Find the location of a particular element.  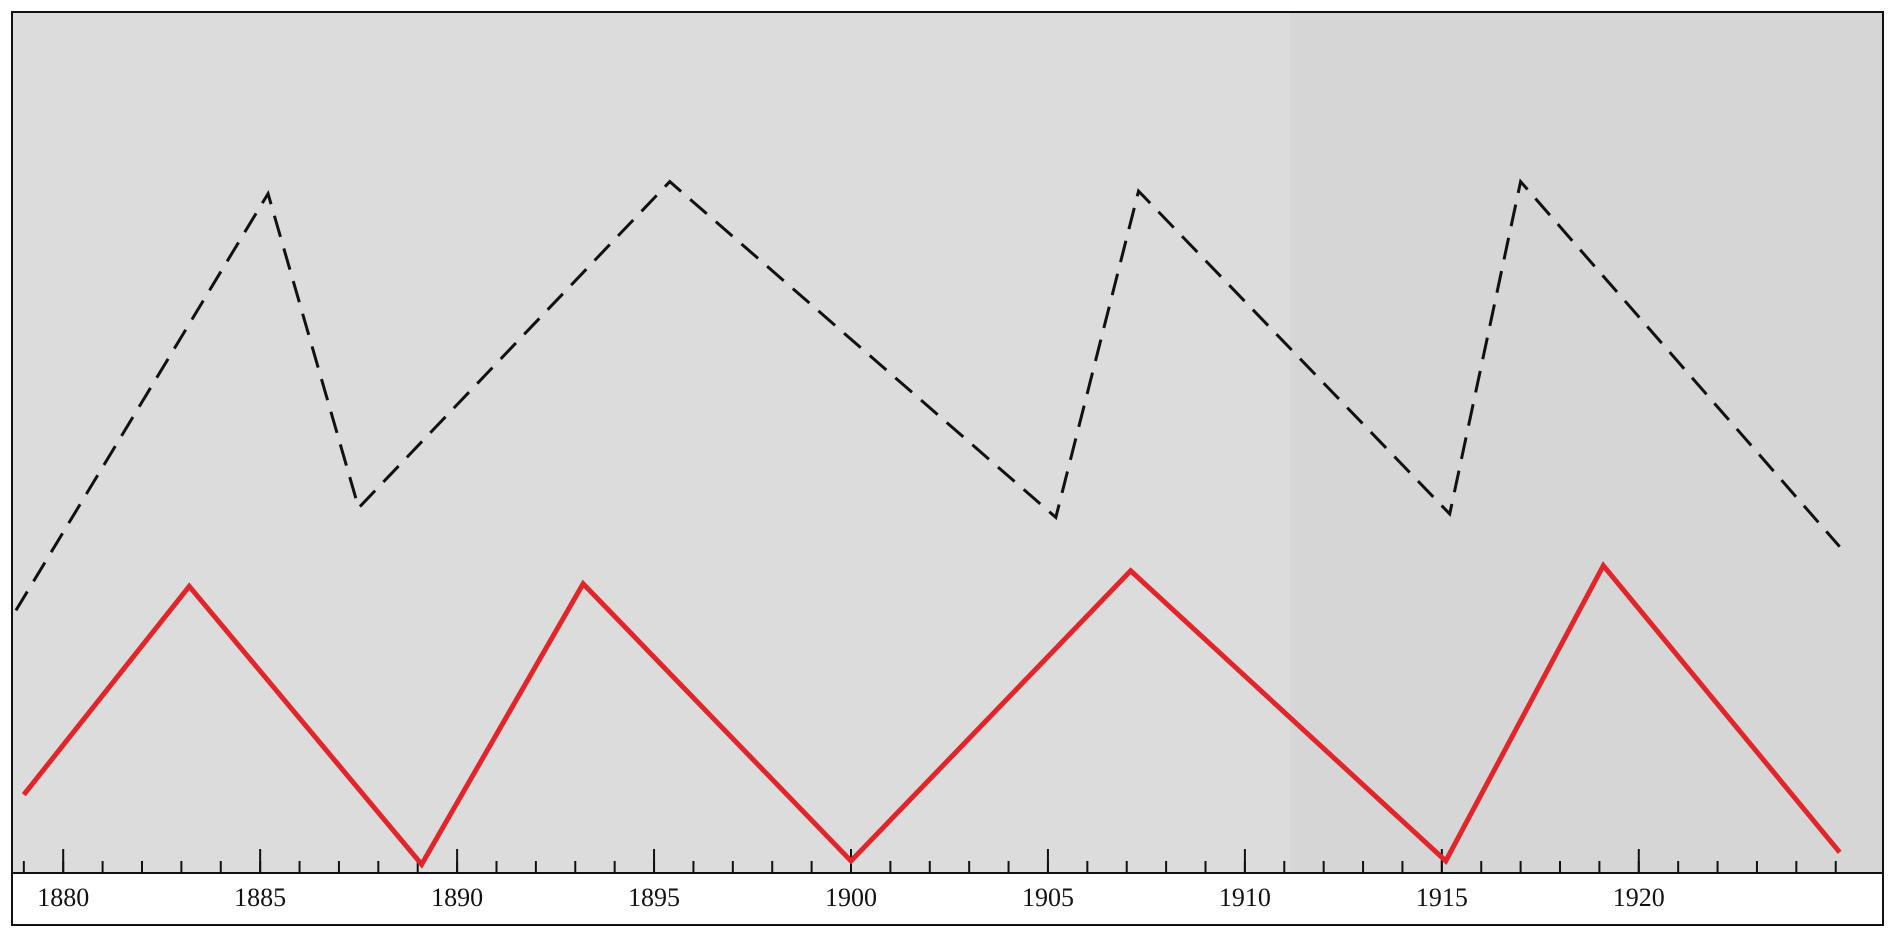

x-tick-label: 1880 is located at coordinates (63, 897).